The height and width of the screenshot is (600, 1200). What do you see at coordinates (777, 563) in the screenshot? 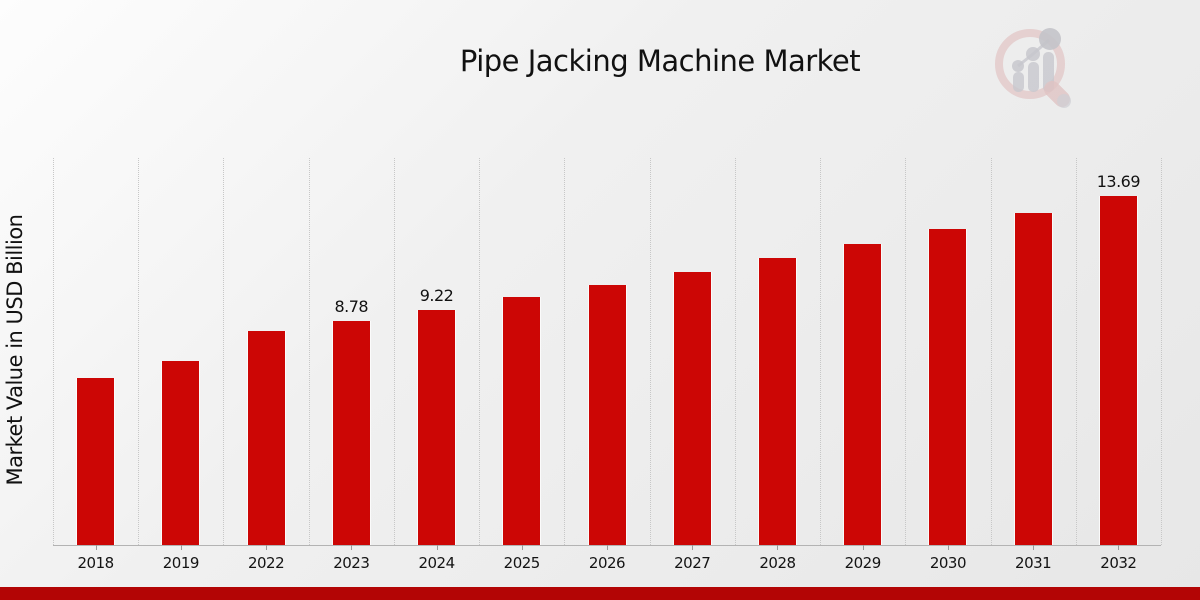
I see `x-tick-label-2028: 2028` at bounding box center [777, 563].